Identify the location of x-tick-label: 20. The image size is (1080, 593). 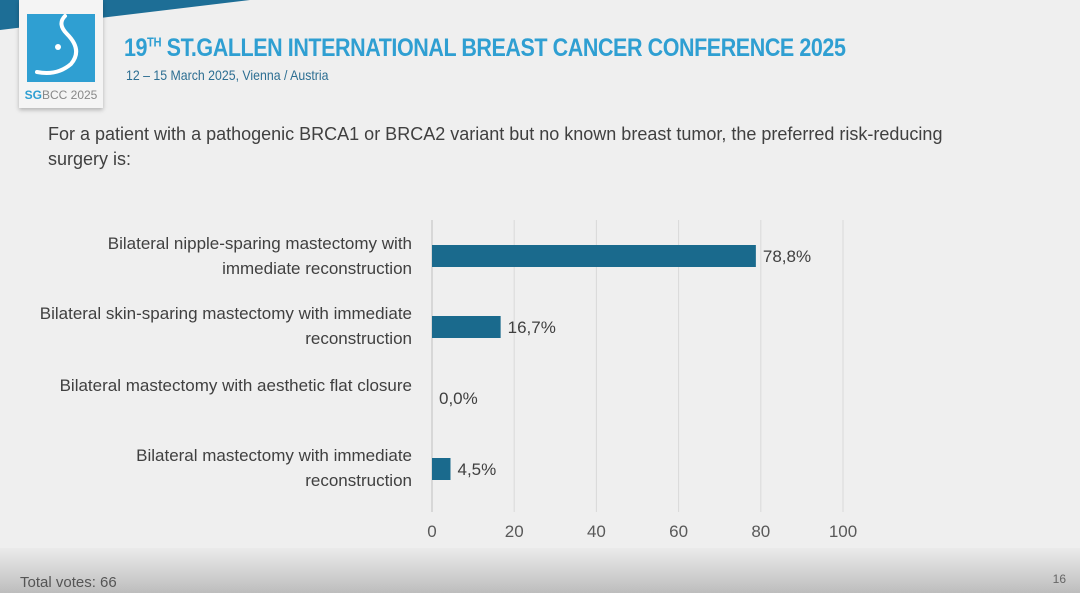
(514, 531).